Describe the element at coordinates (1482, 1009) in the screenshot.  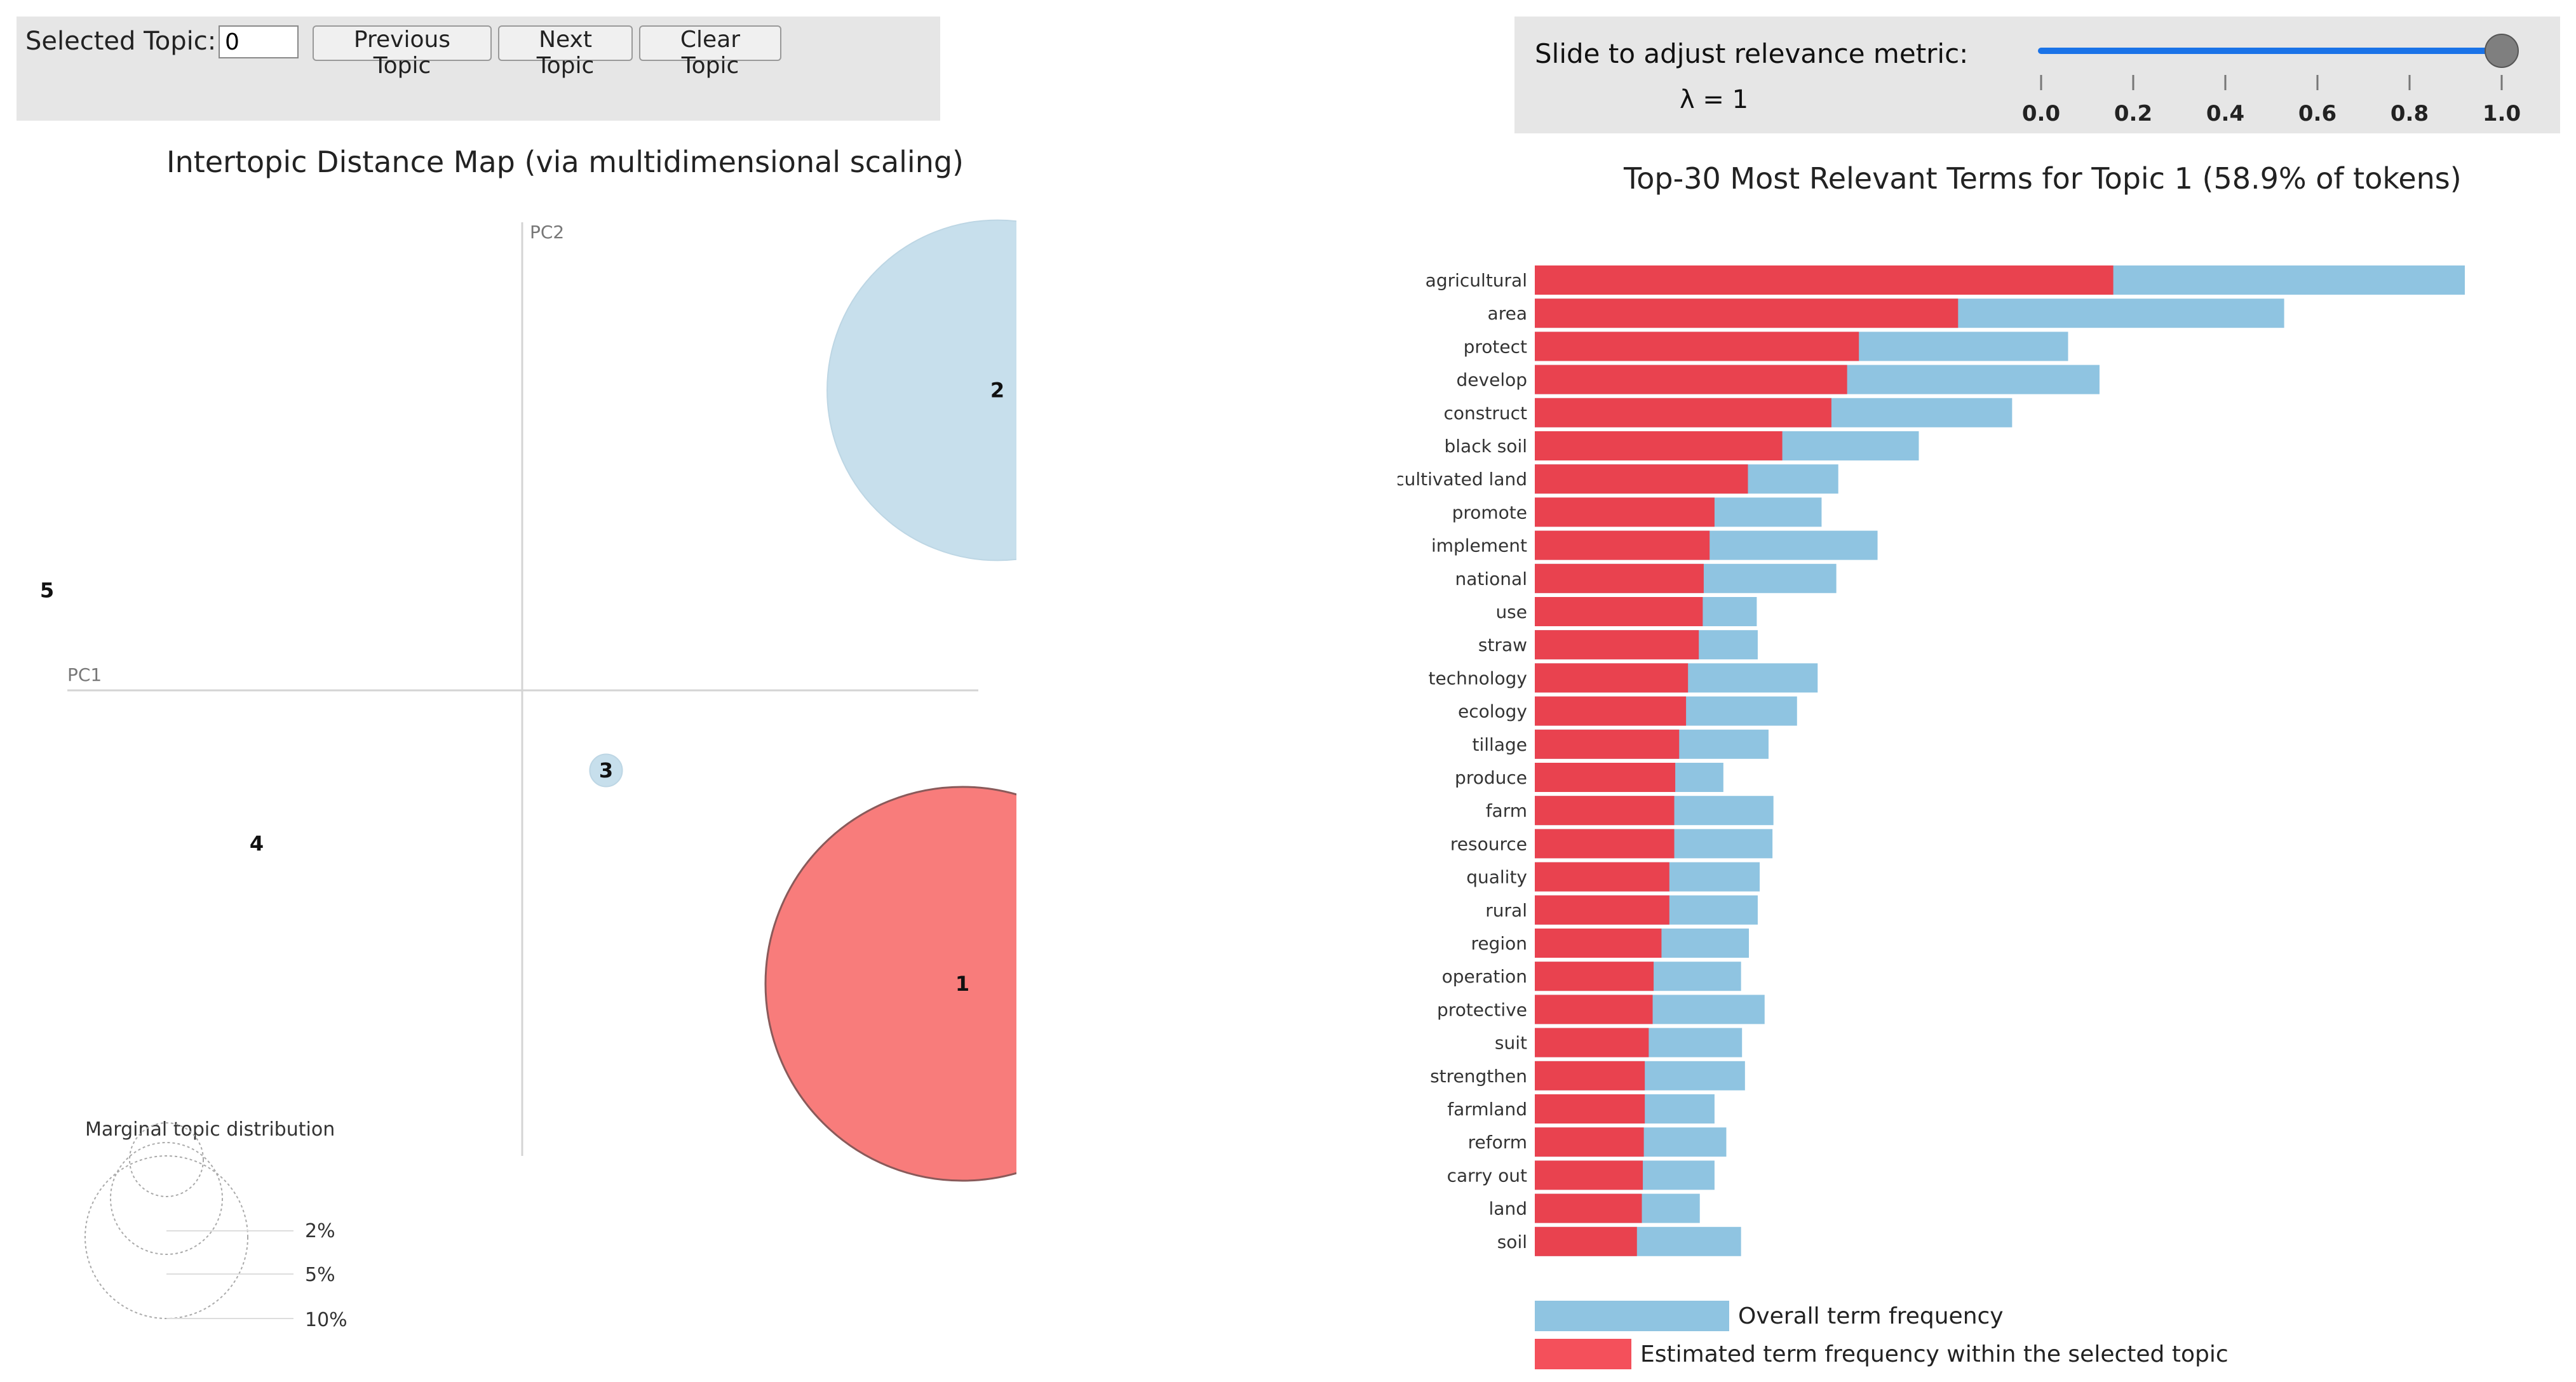
I see `term-label: protective` at that location.